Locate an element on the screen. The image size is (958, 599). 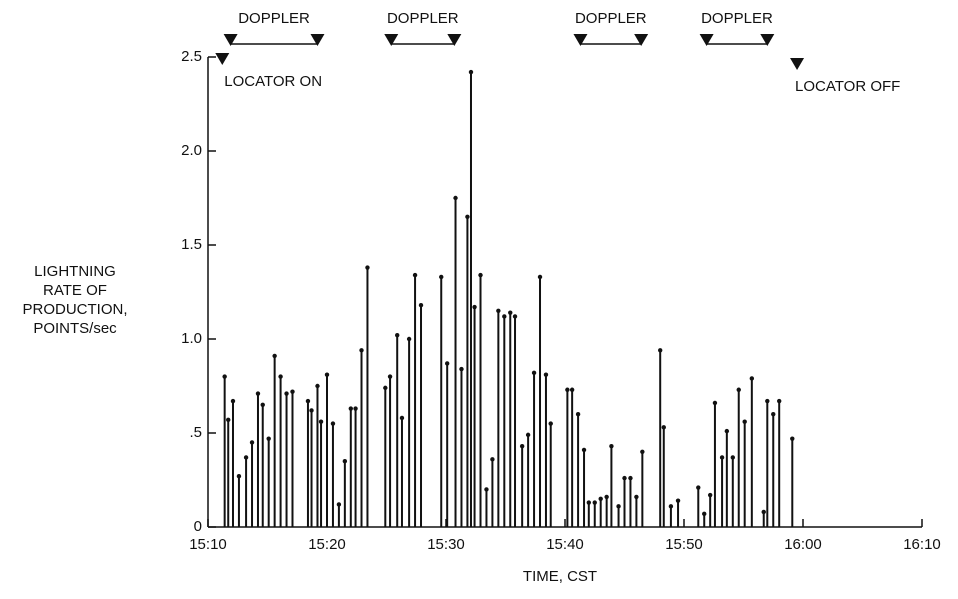
y-tick-label: 1.5 is located at coordinates (191, 244).